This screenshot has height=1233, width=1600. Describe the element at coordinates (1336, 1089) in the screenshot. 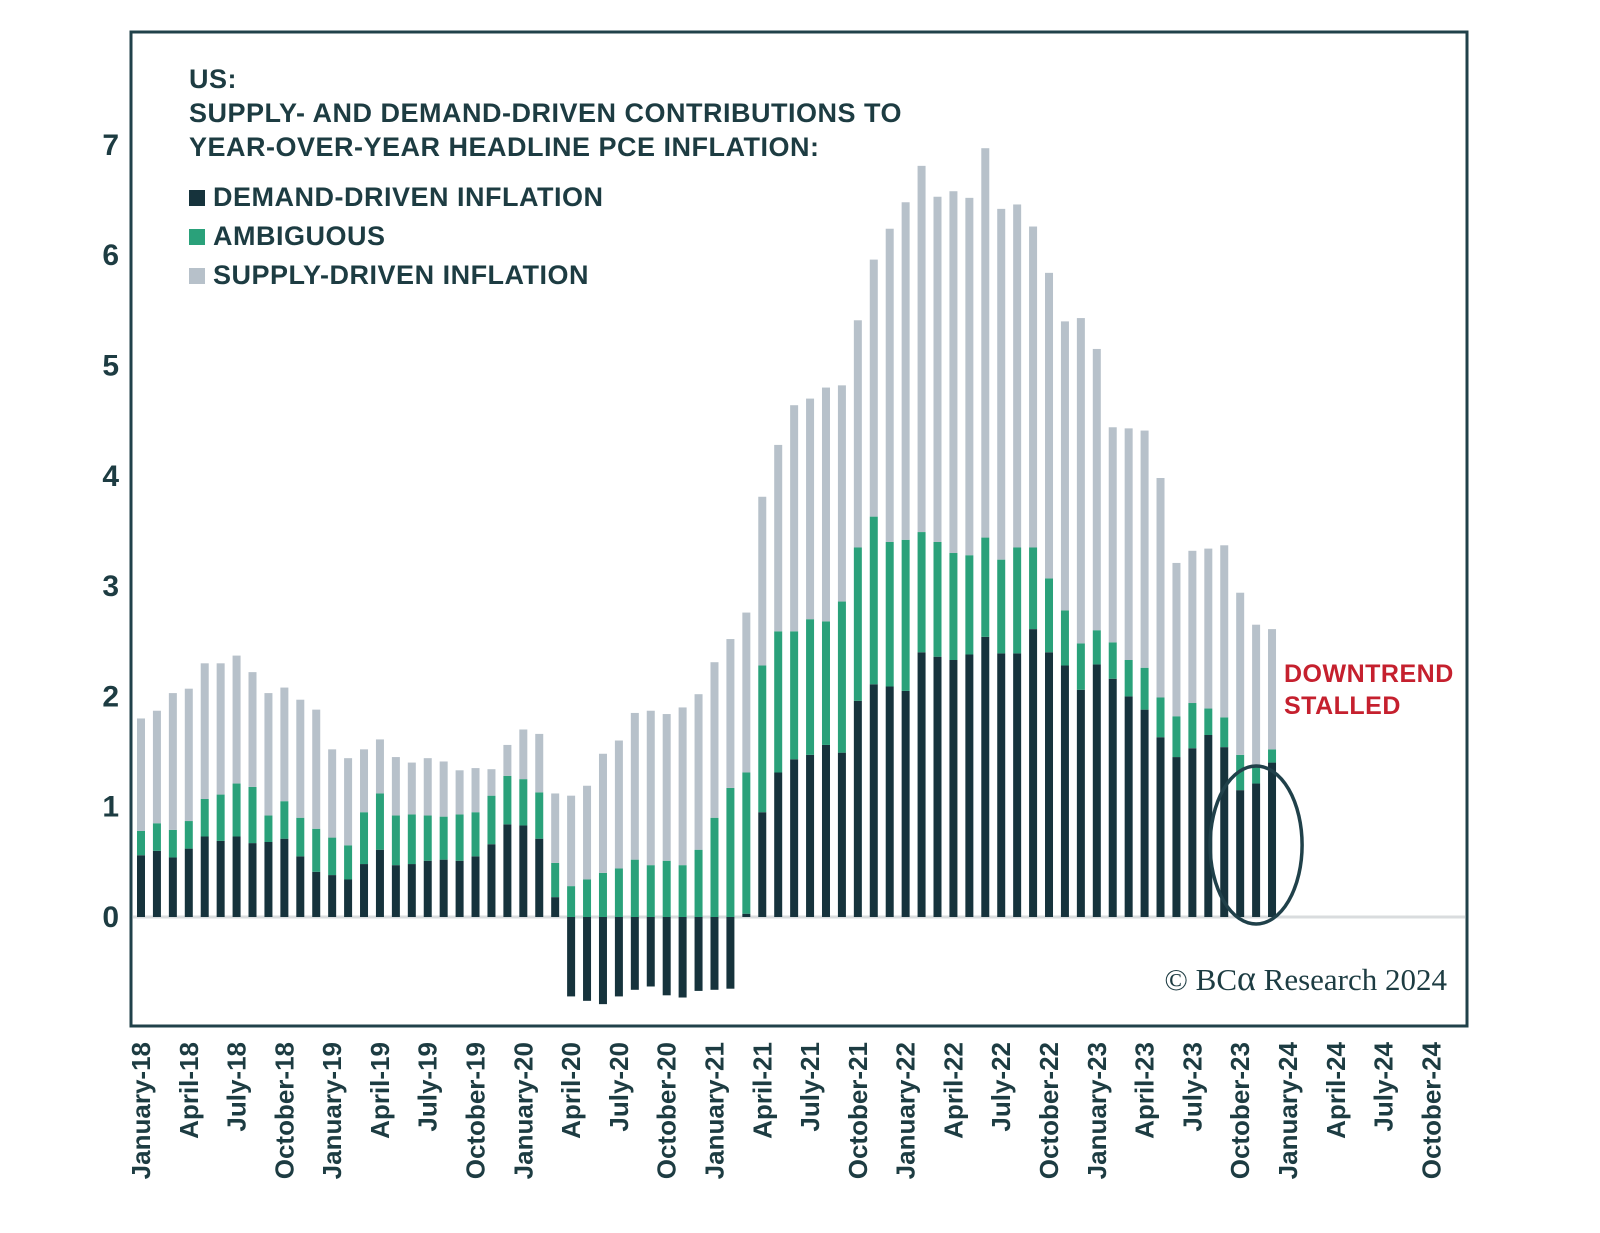

I see `x-axis-tick-label: April-24` at that location.